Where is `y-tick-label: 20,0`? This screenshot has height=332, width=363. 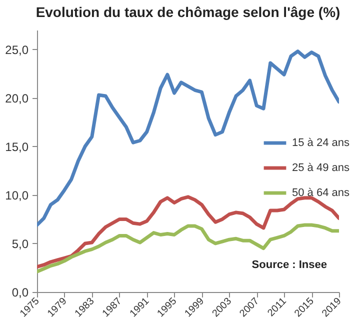
y-tick-label: 20,0 is located at coordinates (17, 98).